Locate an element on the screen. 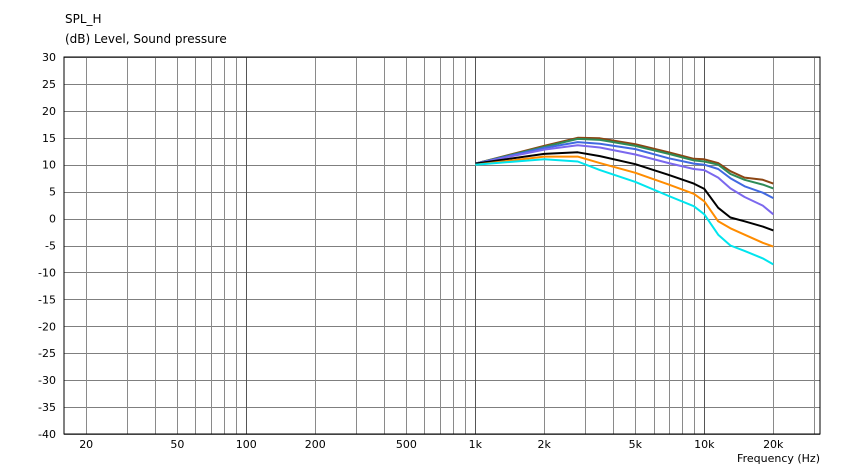 The width and height of the screenshot is (844, 469). y-tick-label: 20 is located at coordinates (49, 111).